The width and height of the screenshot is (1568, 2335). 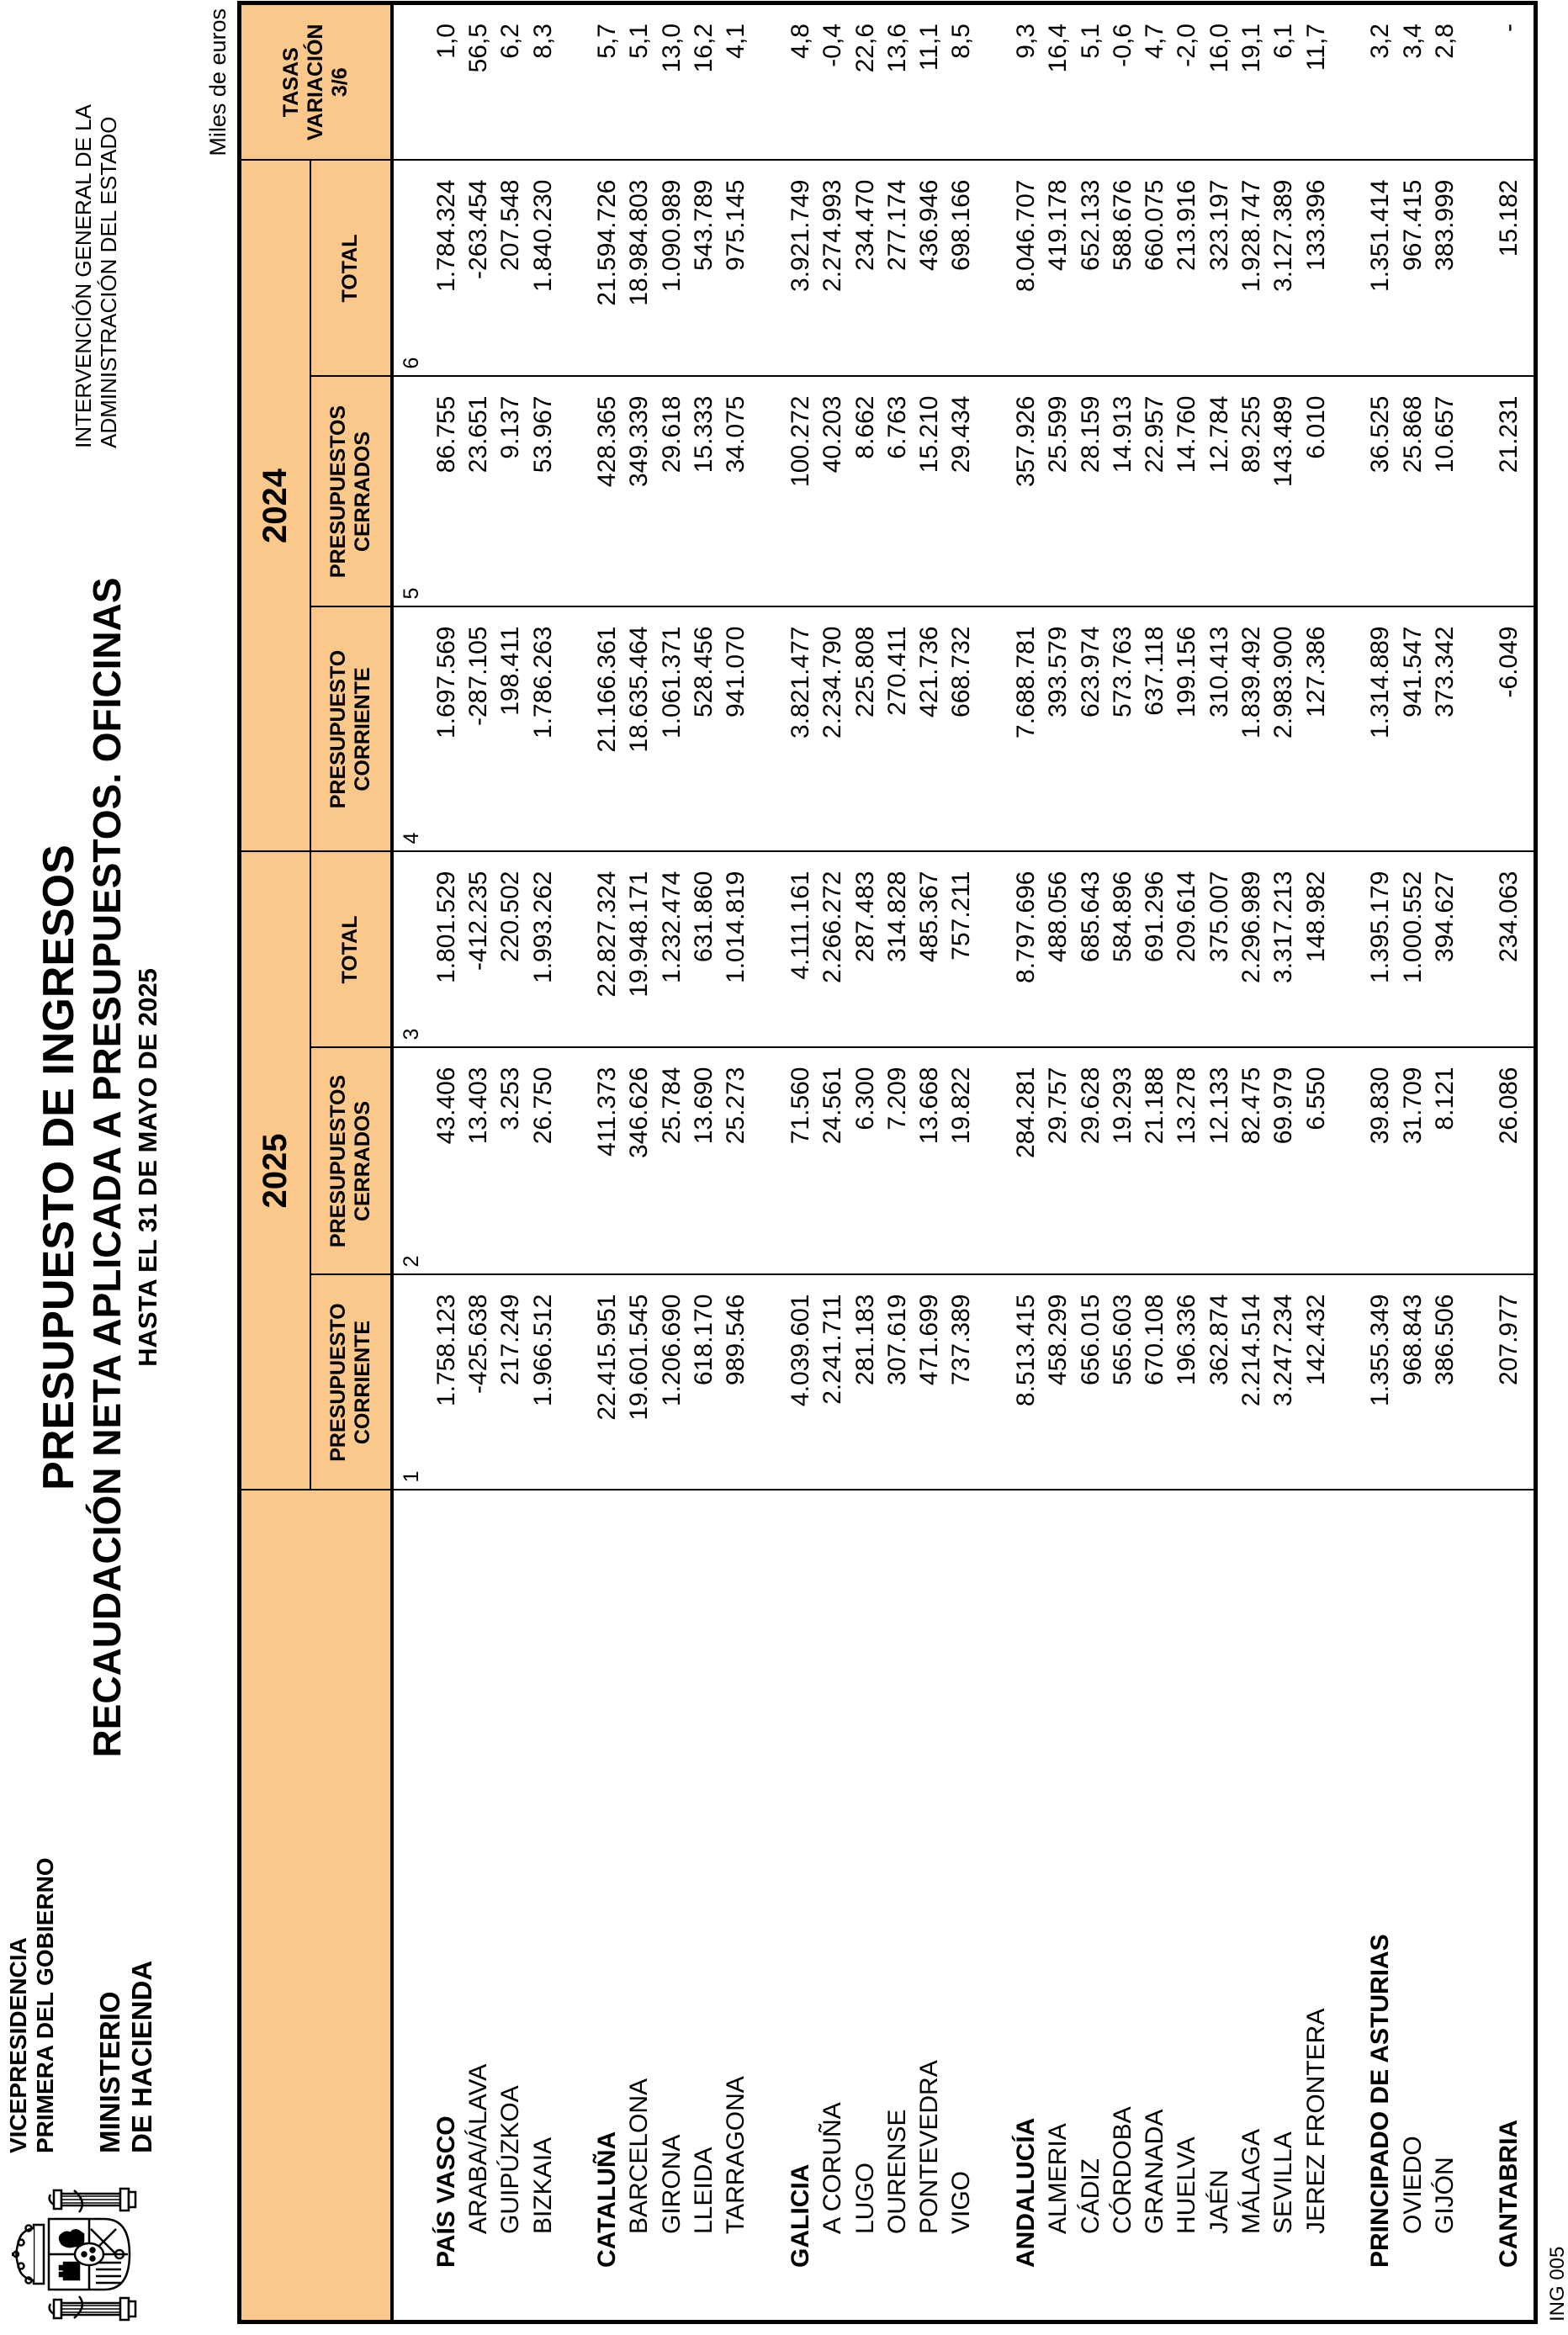 I want to click on cell-value: 698.166, so click(x=962, y=268).